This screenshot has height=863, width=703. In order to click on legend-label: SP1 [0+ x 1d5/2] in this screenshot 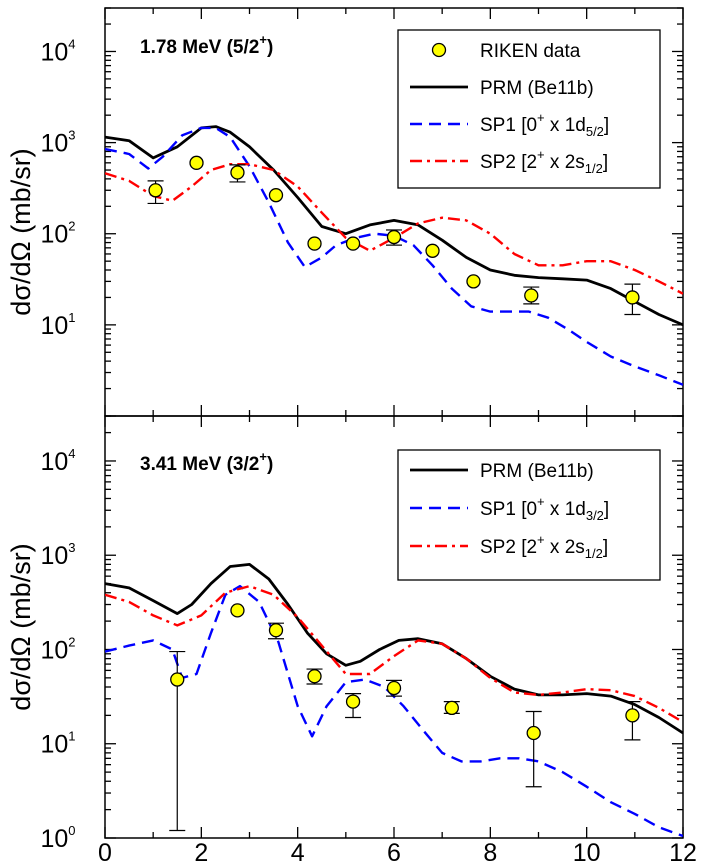, I will do `click(544, 124)`.